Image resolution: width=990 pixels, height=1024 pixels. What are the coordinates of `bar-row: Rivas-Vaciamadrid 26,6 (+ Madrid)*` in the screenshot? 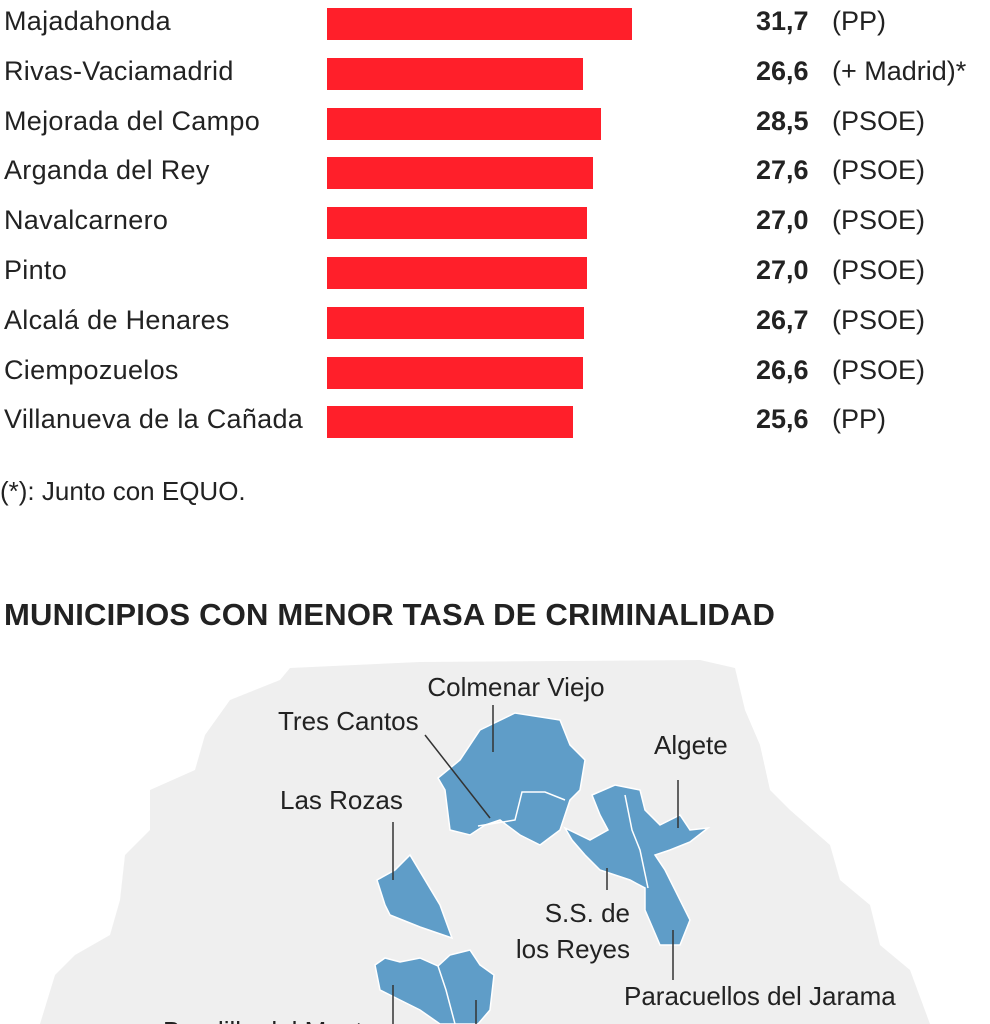 It's located at (495, 75).